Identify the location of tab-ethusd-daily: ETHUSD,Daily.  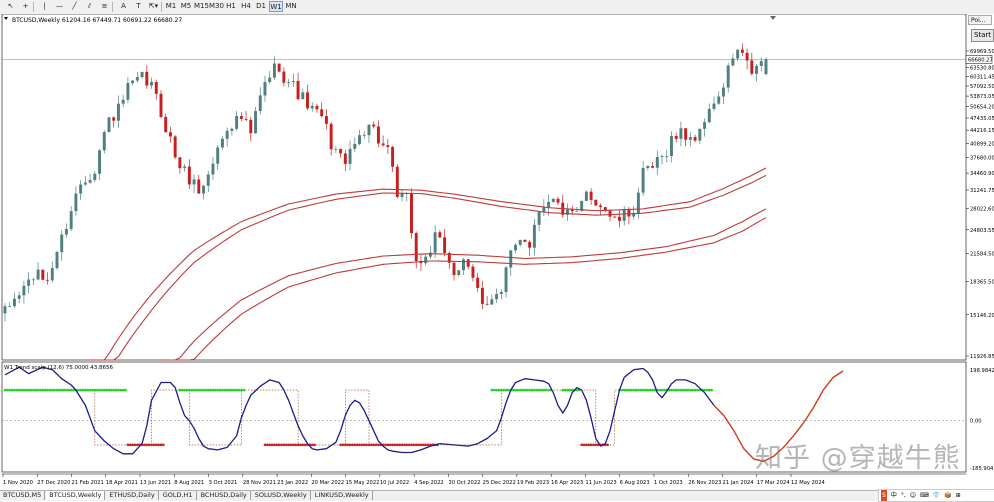
(132, 495).